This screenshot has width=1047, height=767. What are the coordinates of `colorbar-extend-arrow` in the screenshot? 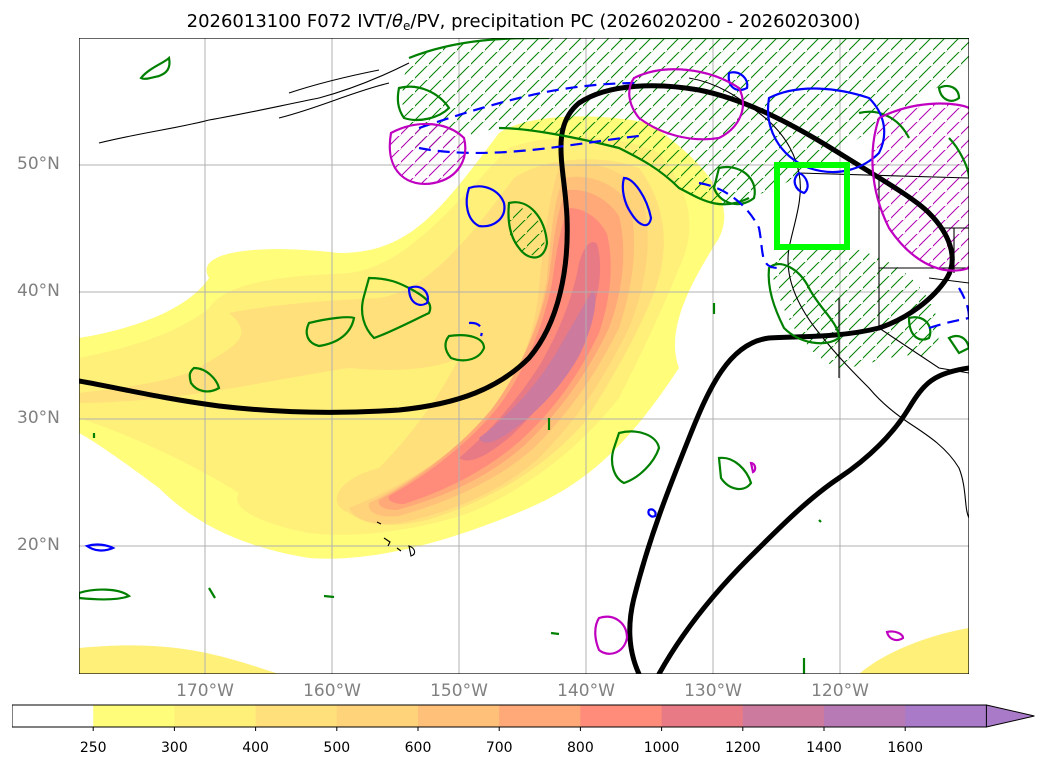 It's located at (1010, 716).